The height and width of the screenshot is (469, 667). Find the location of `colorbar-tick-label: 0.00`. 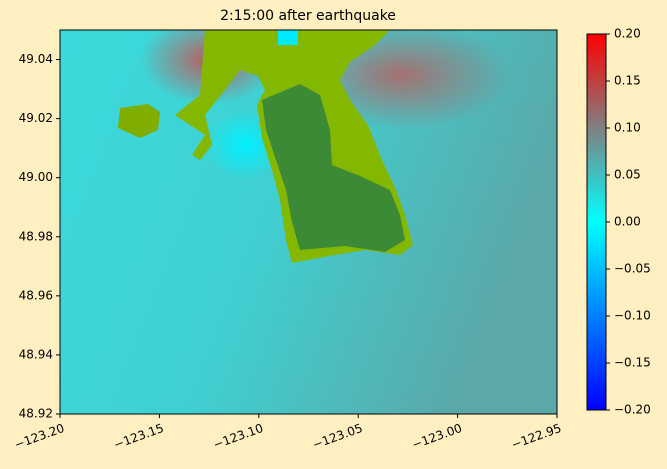

colorbar-tick-label: 0.00 is located at coordinates (627, 222).